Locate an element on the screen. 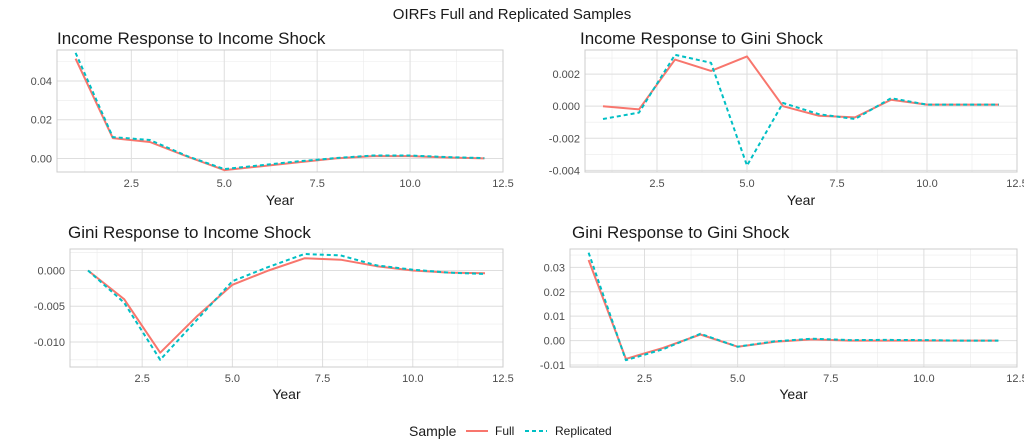 This screenshot has height=448, width=1024. panel-title: Gini Response to Income Shock is located at coordinates (189, 232).